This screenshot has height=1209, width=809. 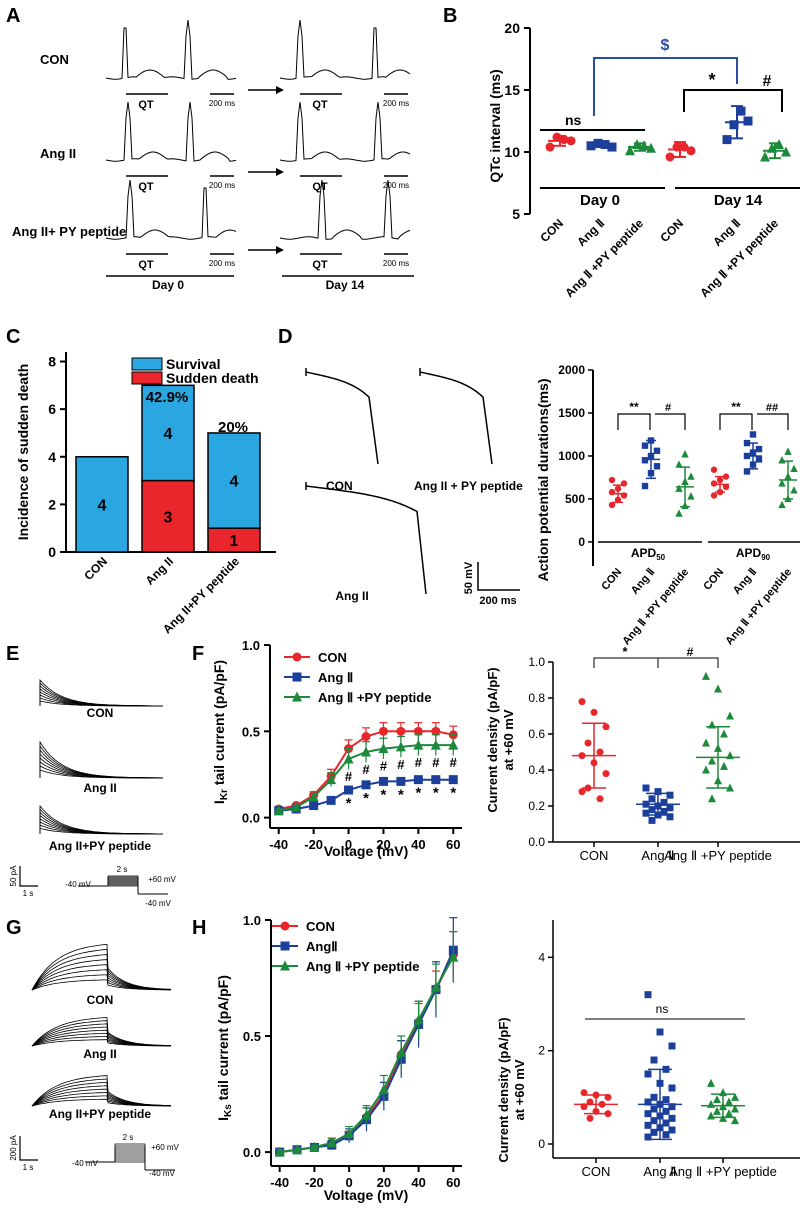 What do you see at coordinates (28, 1167) in the screenshot?
I see `g-scale-s: 1 s` at bounding box center [28, 1167].